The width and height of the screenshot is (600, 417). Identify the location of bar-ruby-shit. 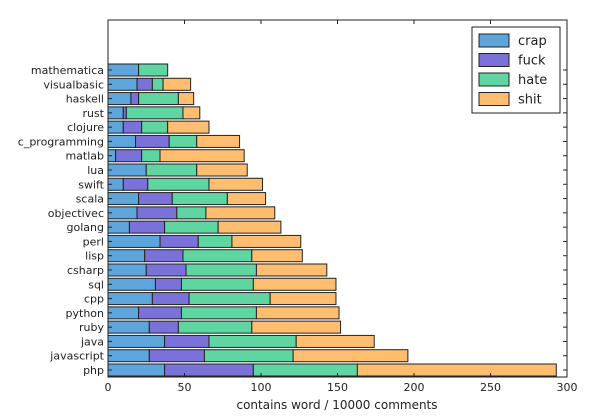
(296, 327).